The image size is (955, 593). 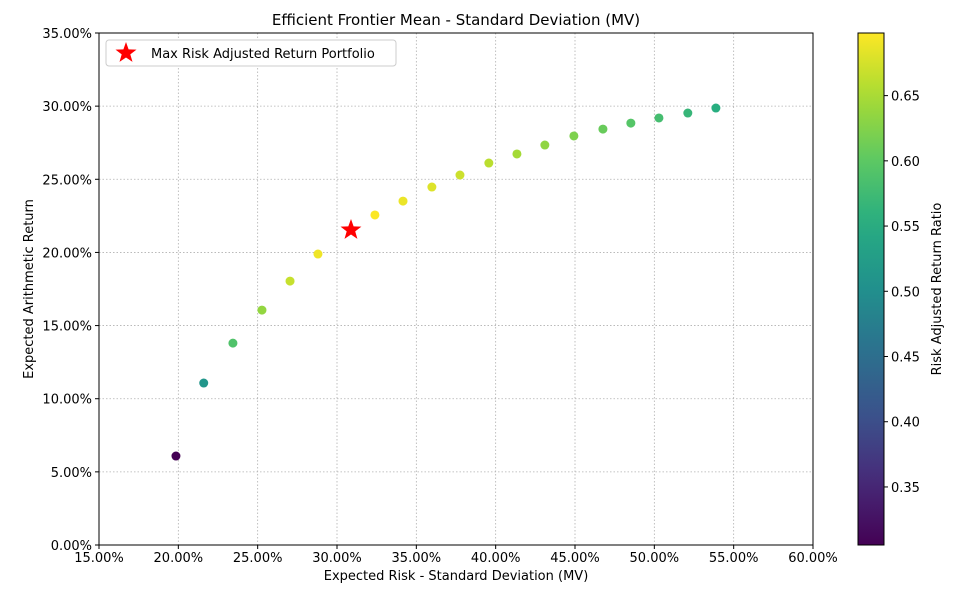 What do you see at coordinates (67, 107) in the screenshot?
I see `y-tick-label: 30.00%` at bounding box center [67, 107].